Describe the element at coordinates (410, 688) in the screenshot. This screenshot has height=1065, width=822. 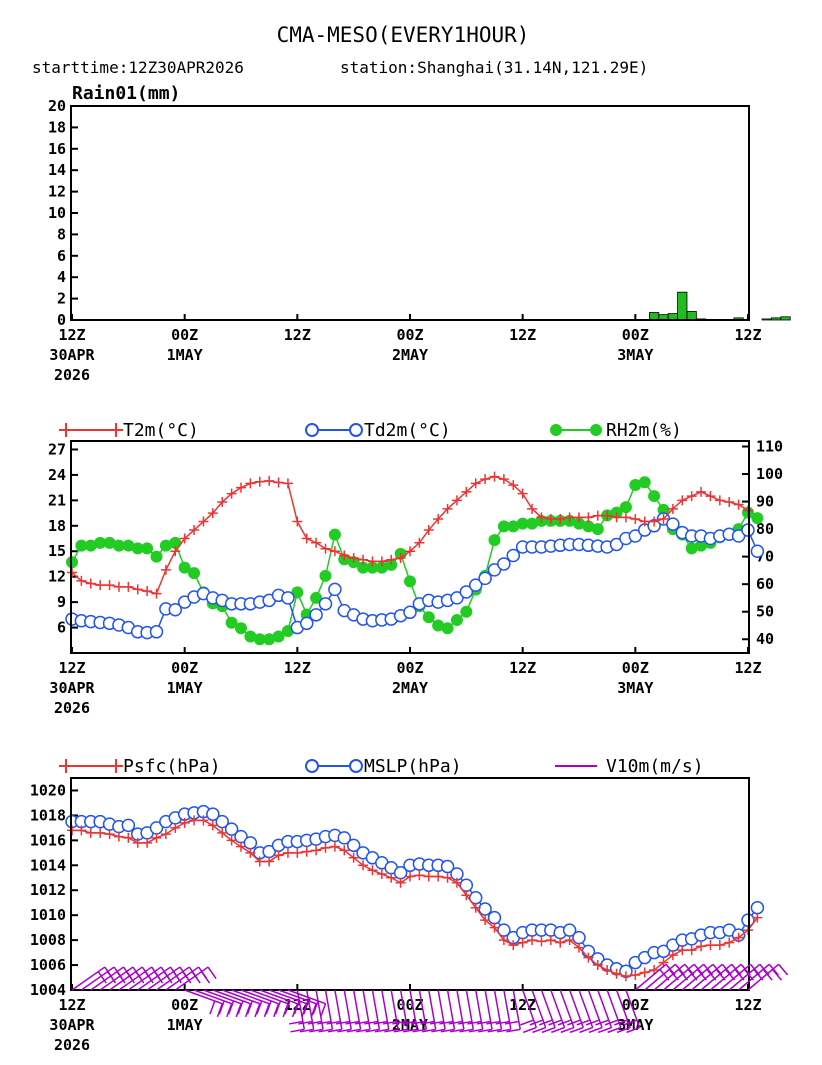
I see `x-tick-date: 2MAY` at that location.